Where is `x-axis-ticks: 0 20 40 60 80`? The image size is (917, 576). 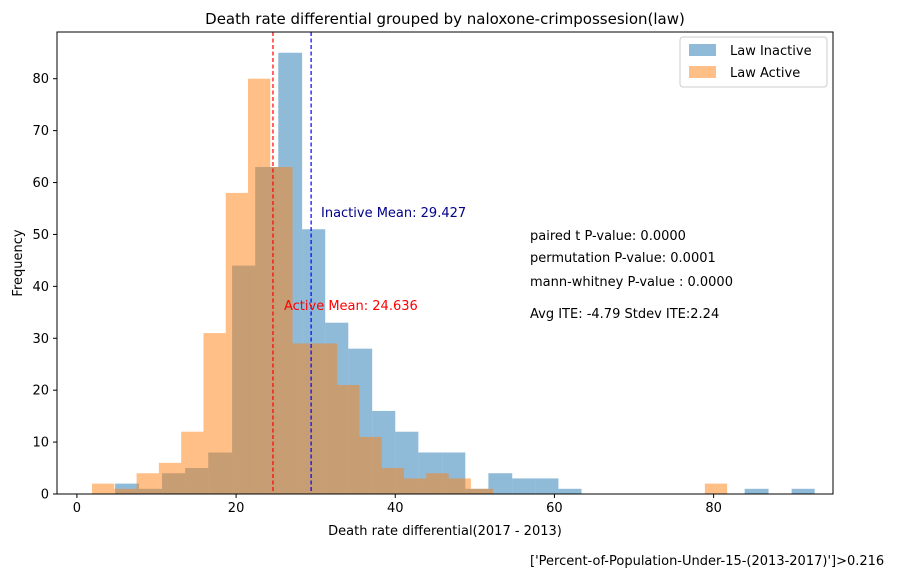 x-axis-ticks: 0 20 40 60 80 is located at coordinates (397, 505).